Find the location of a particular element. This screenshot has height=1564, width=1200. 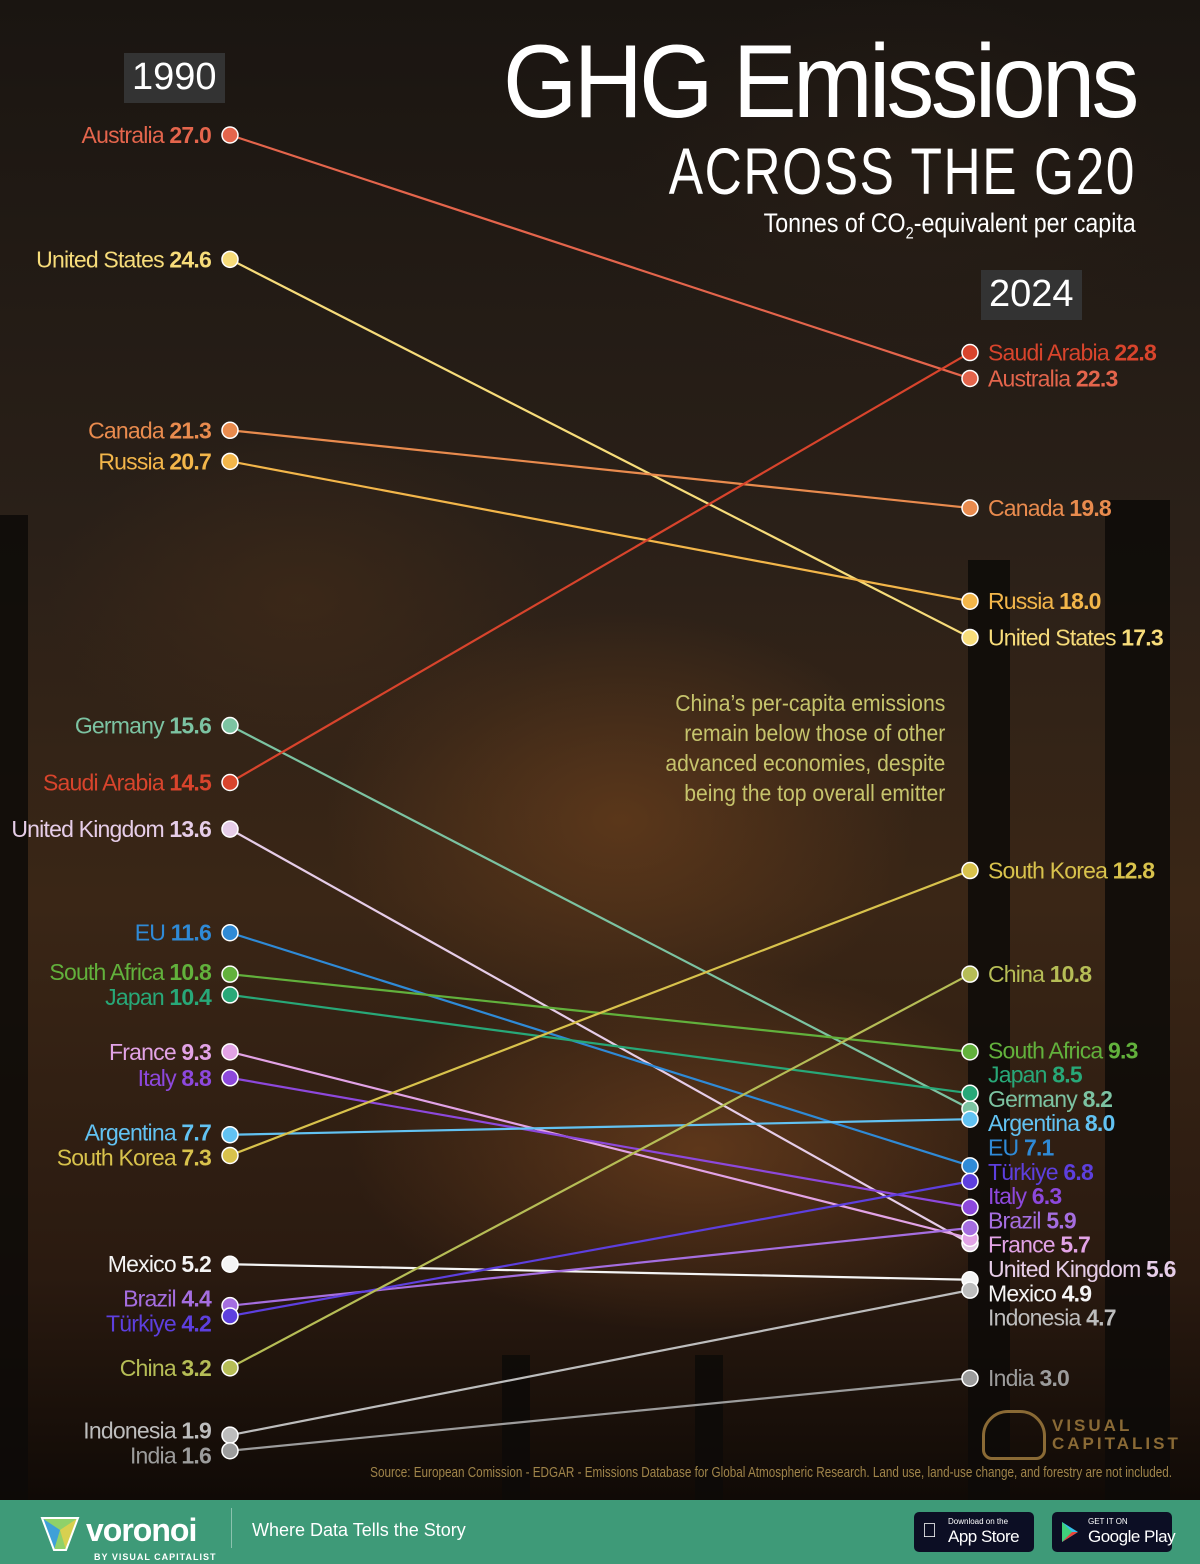

value-2024: 22.3 is located at coordinates (1097, 378).